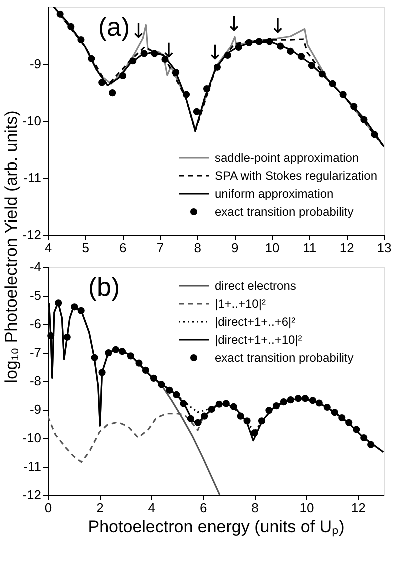 The height and width of the screenshot is (568, 414). What do you see at coordinates (104, 287) in the screenshot?
I see `annotation: (b)` at bounding box center [104, 287].